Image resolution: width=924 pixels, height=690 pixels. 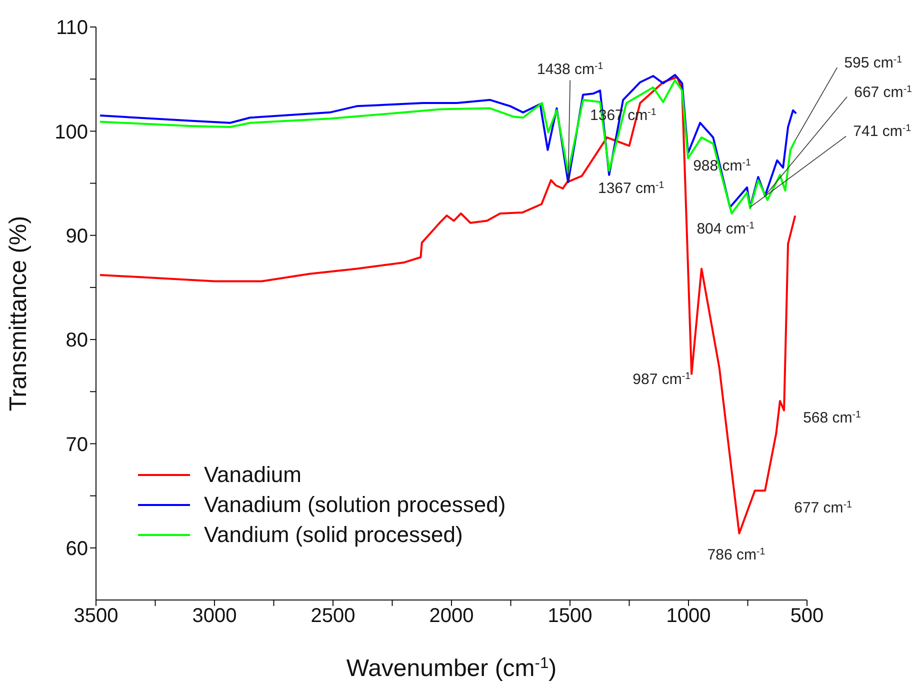 What do you see at coordinates (333, 616) in the screenshot?
I see `x-tick-label: 2500` at bounding box center [333, 616].